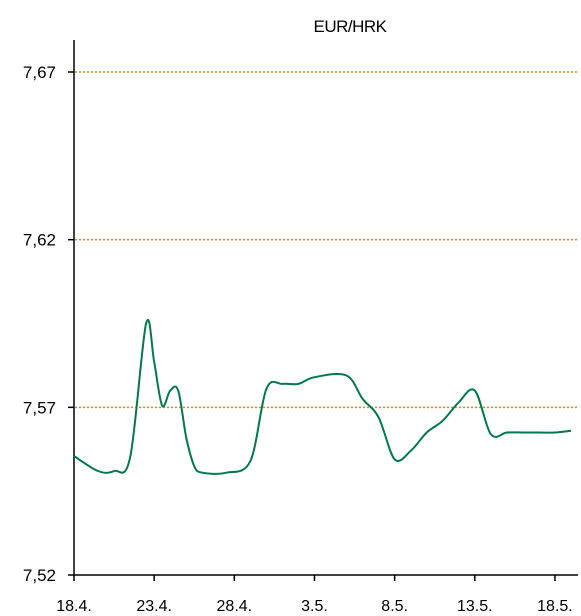 Image resolution: width=581 pixels, height=616 pixels. I want to click on x-tick-label: 8.5., so click(394, 606).